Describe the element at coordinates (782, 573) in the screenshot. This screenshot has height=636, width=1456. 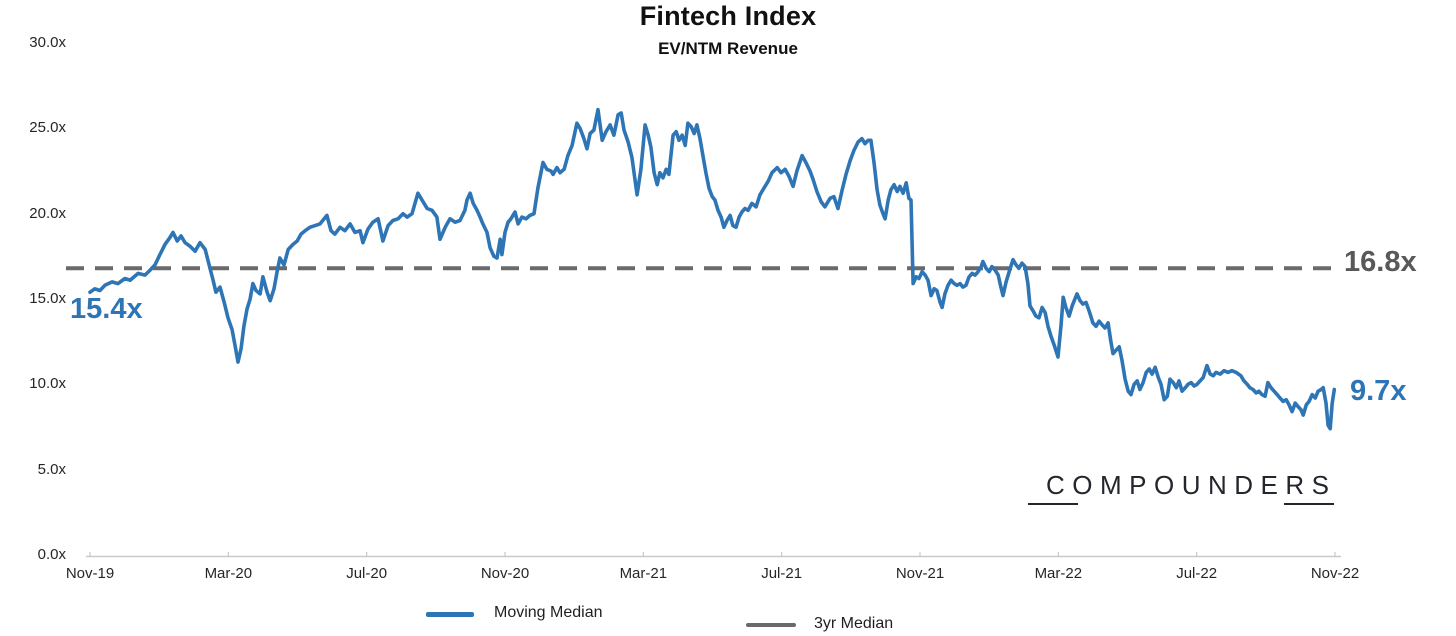
I see `x-tick-label: Jul-21` at that location.